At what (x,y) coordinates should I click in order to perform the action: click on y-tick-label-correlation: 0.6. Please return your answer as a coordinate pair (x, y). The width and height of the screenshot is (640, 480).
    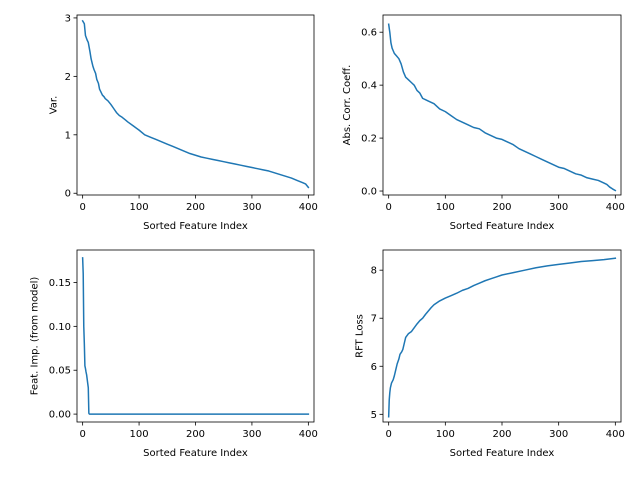
    Looking at the image, I should click on (369, 33).